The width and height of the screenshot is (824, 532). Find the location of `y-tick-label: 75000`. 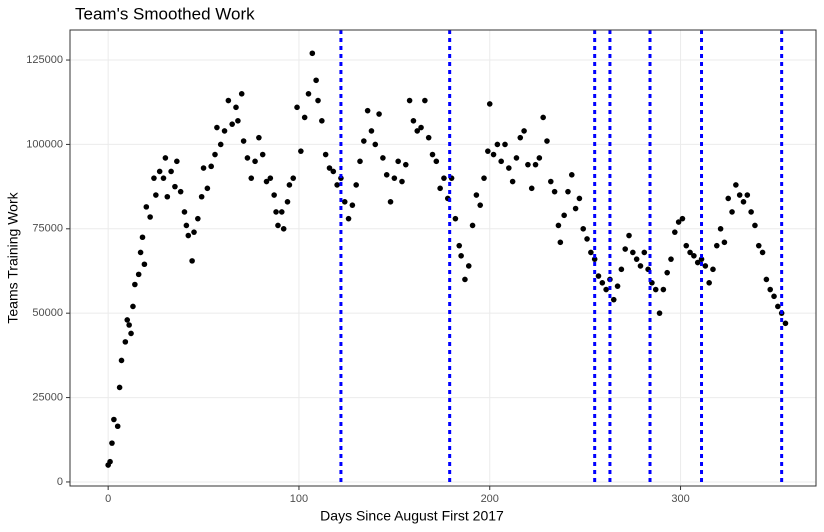

y-tick-label: 75000 is located at coordinates (47, 229).